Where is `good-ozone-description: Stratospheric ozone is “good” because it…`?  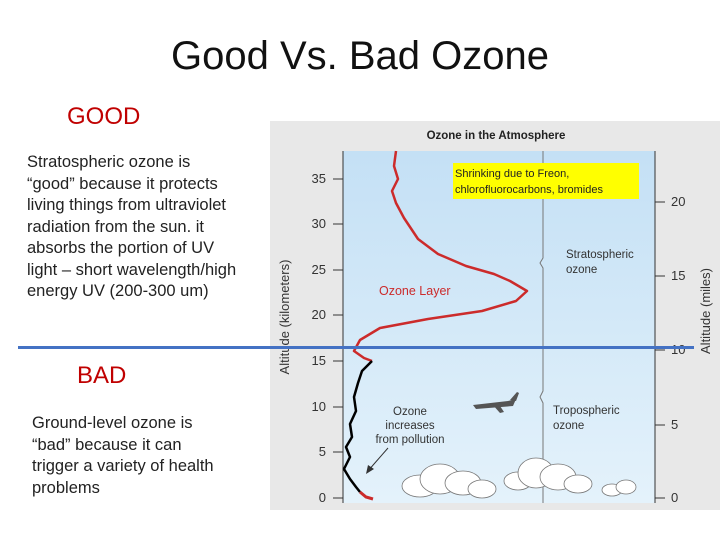
good-ozone-description: Stratospheric ozone is “good” because it… is located at coordinates (132, 226).